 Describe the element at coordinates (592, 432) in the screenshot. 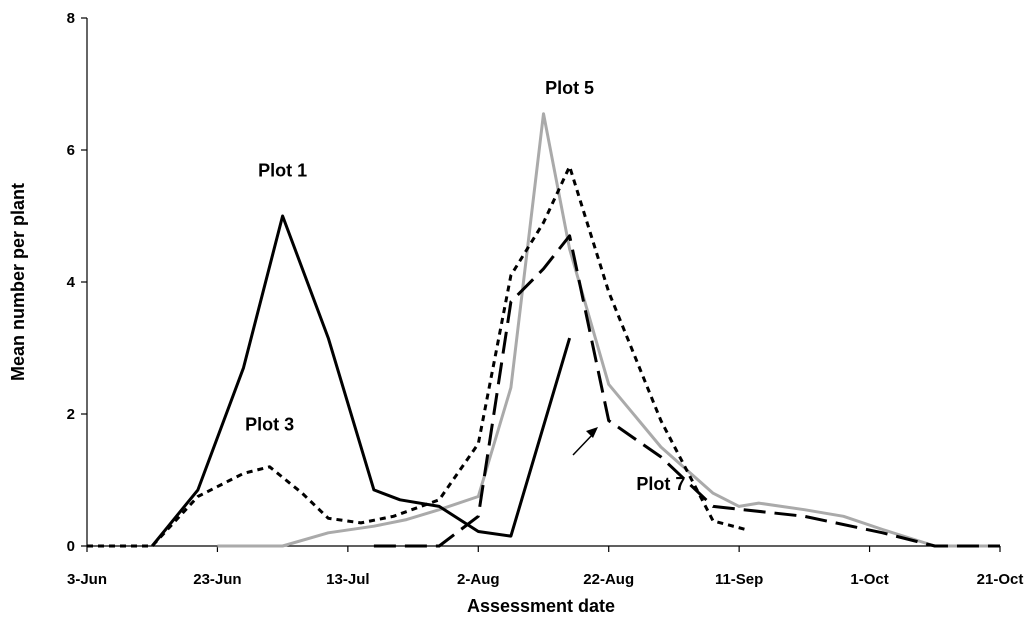

I see `plot-7-arrow-head` at that location.